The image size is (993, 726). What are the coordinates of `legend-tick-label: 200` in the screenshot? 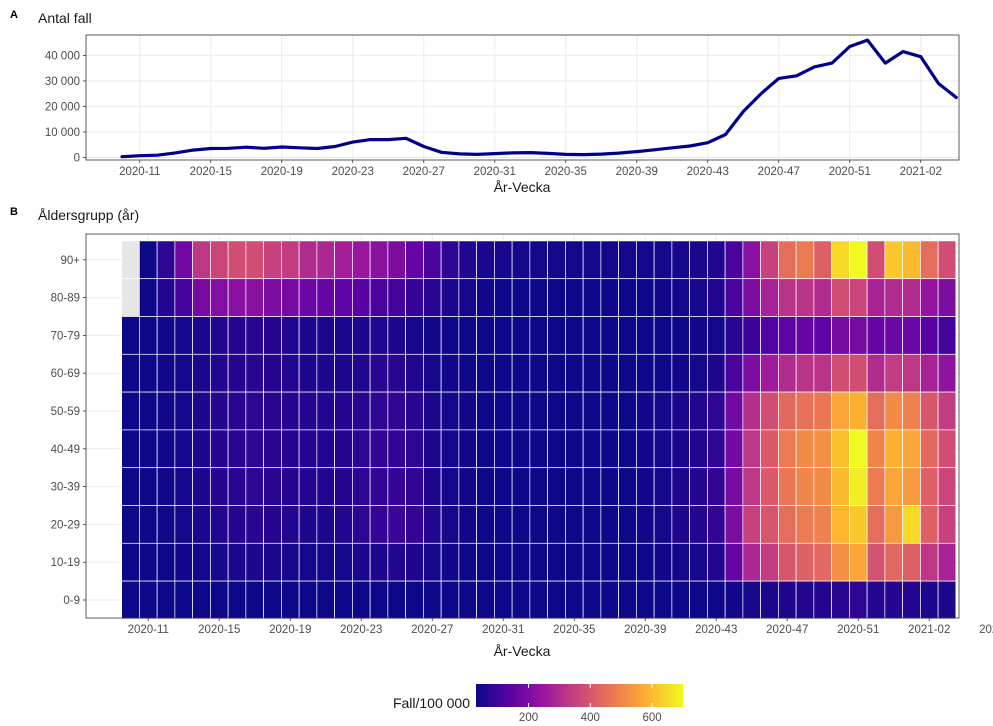 It's located at (528, 718).